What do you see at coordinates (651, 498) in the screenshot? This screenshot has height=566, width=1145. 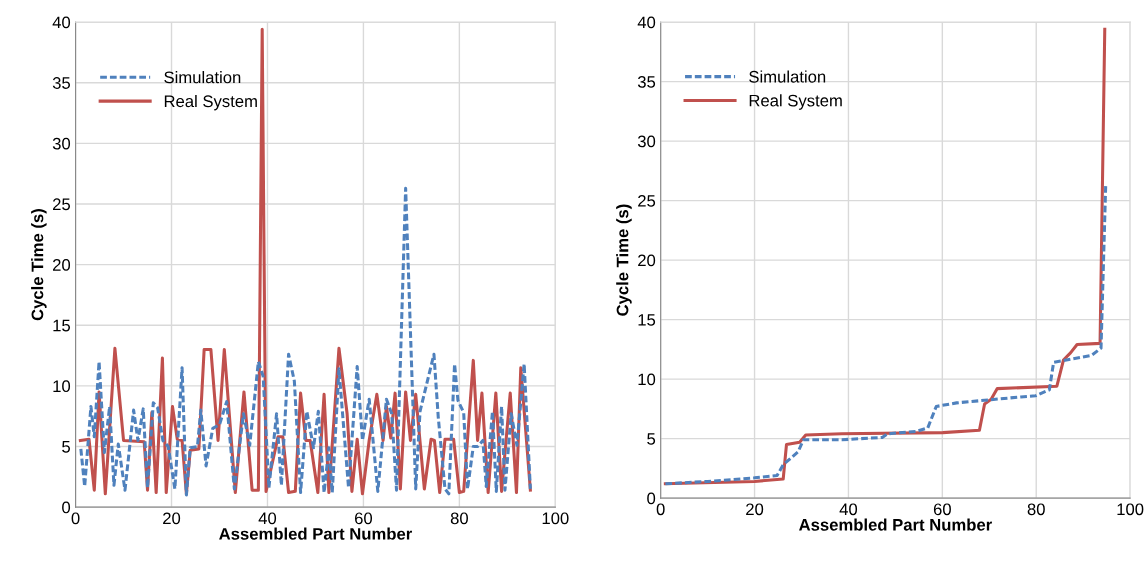 I see `y-tick-label: 0` at bounding box center [651, 498].